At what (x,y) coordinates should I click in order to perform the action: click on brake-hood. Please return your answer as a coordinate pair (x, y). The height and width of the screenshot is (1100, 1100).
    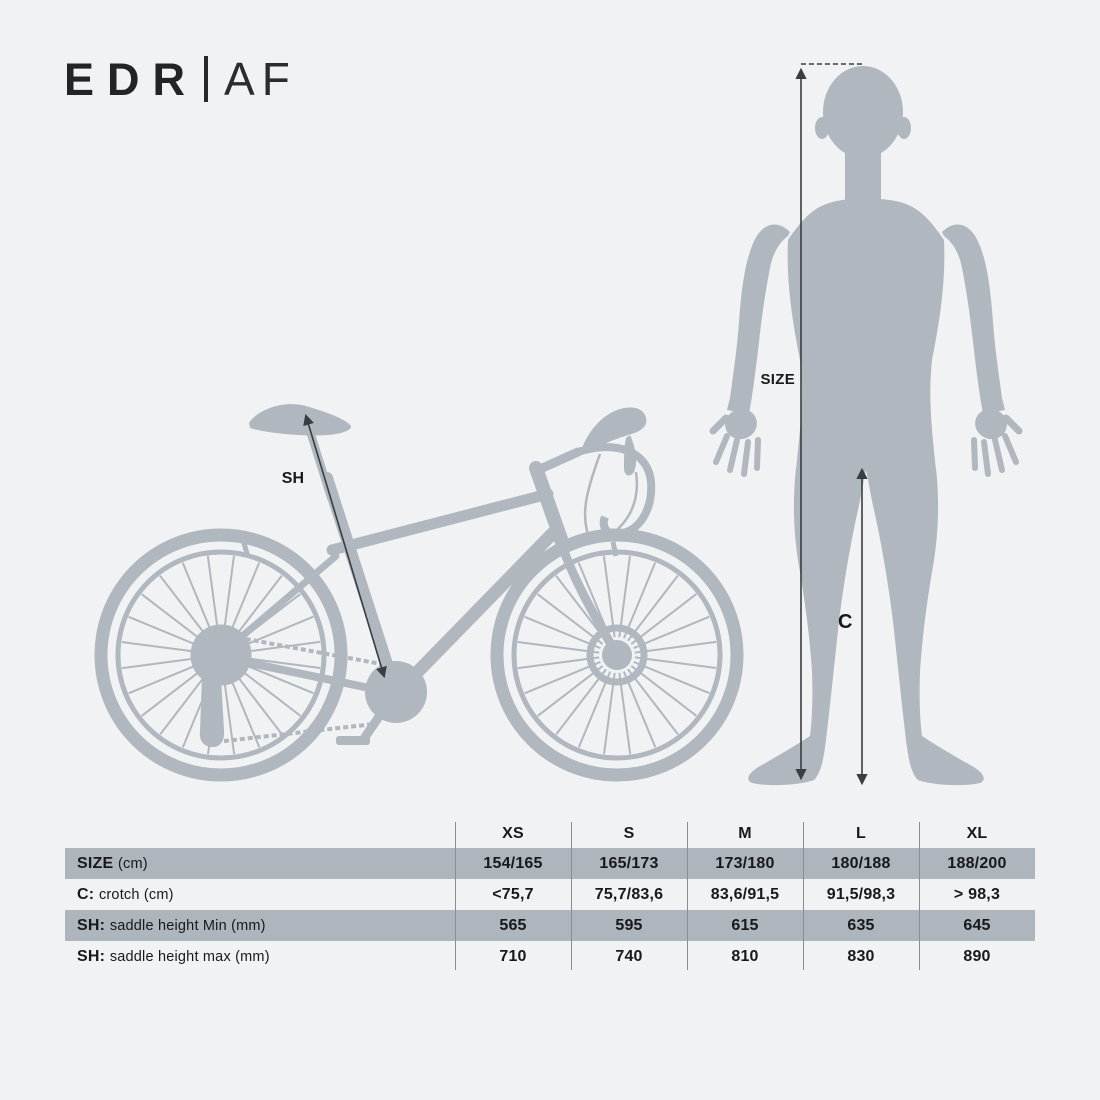
    Looking at the image, I should click on (614, 429).